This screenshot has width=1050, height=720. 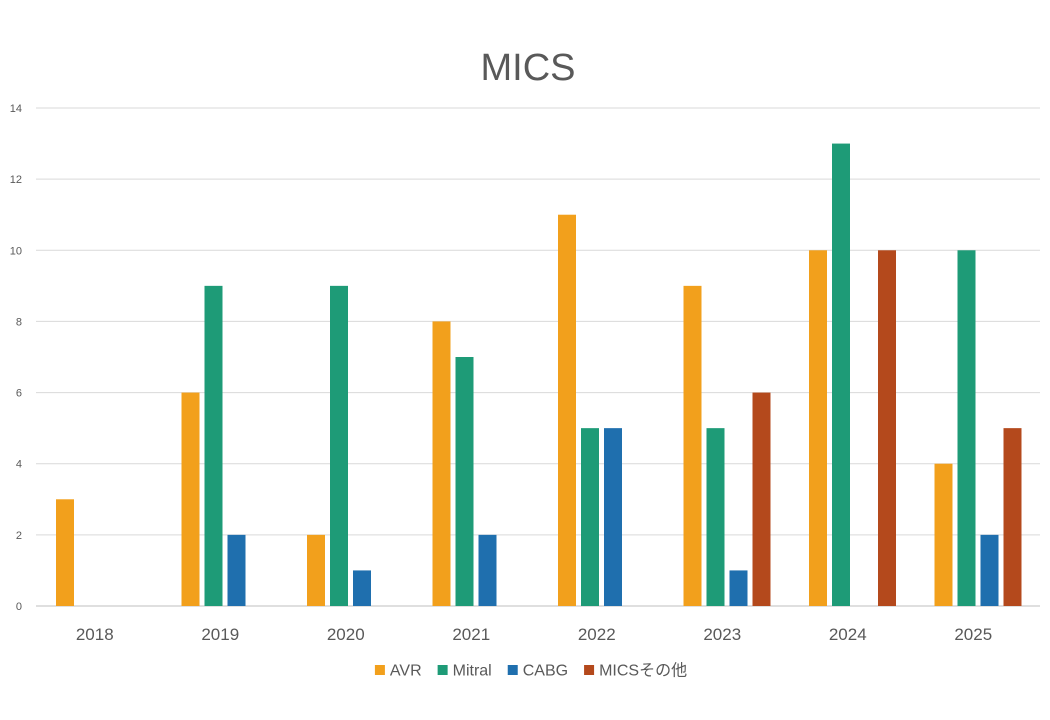 I want to click on bar-MICSその他-2023, so click(x=761, y=499).